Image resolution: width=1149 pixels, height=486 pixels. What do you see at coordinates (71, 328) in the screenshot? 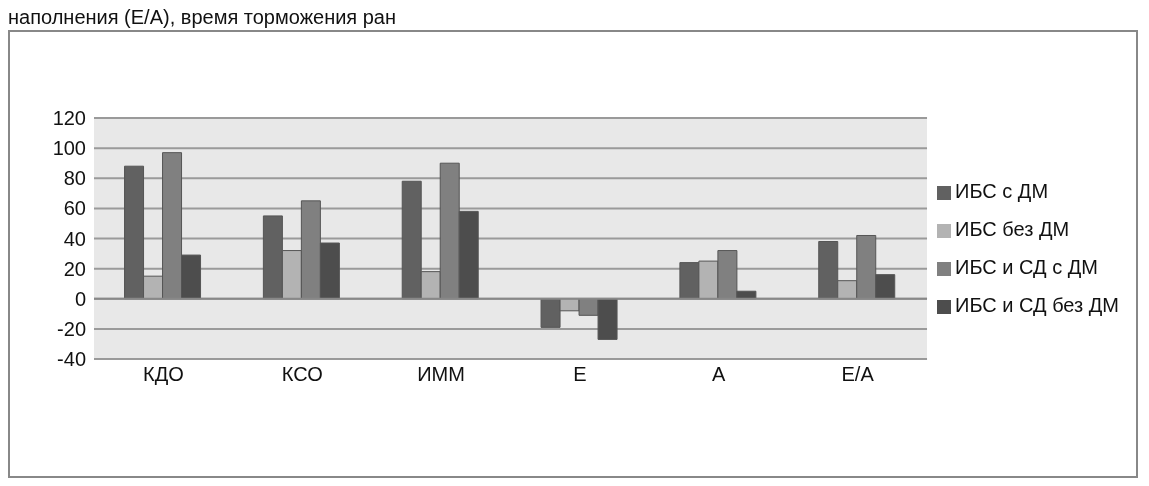
I see `y-tick-label: -20` at bounding box center [71, 328].